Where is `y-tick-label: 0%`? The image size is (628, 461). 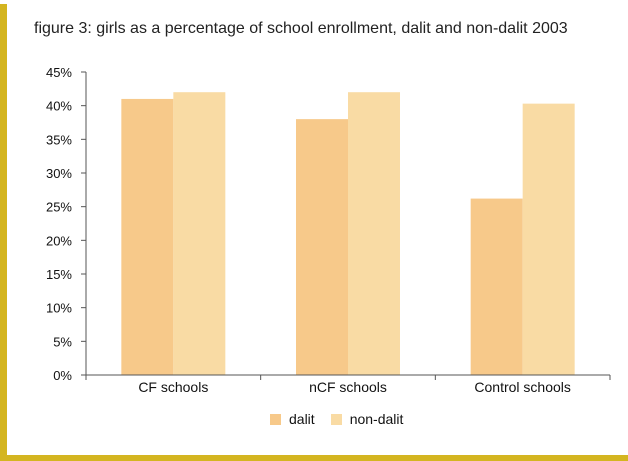 y-tick-label: 0% is located at coordinates (62, 375).